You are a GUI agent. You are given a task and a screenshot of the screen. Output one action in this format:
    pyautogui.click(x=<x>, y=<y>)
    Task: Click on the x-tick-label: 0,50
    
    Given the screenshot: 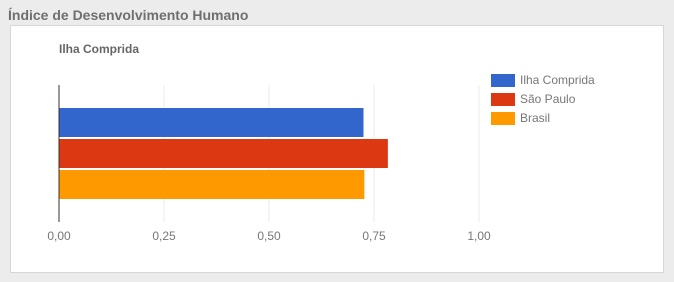 What is the action you would take?
    pyautogui.click(x=269, y=236)
    